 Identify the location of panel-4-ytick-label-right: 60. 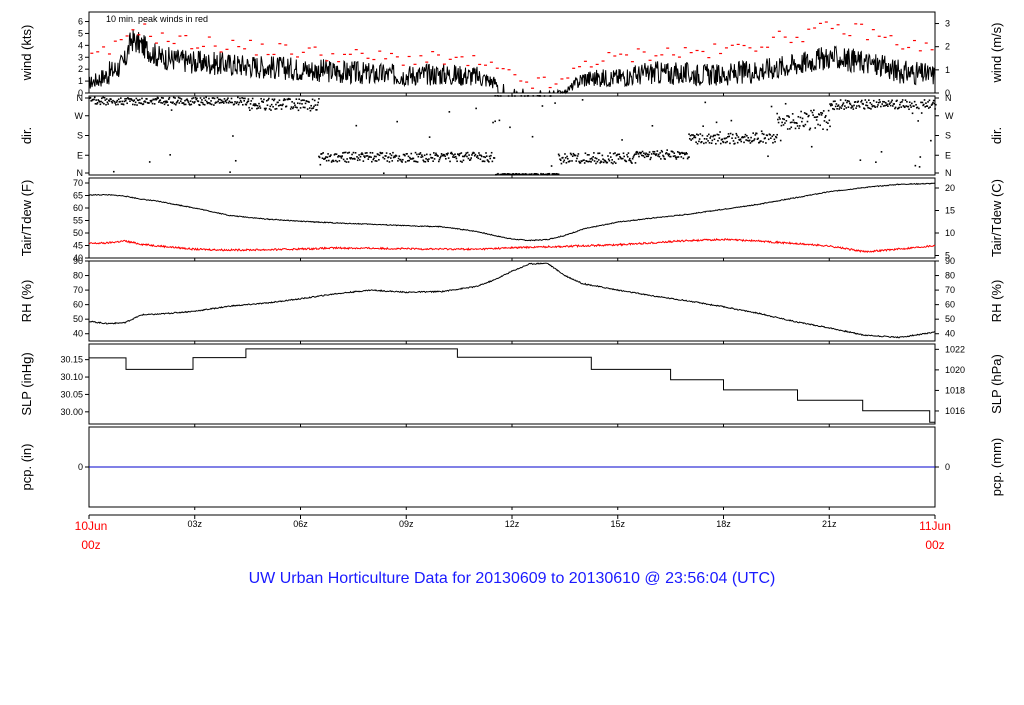
(950, 305).